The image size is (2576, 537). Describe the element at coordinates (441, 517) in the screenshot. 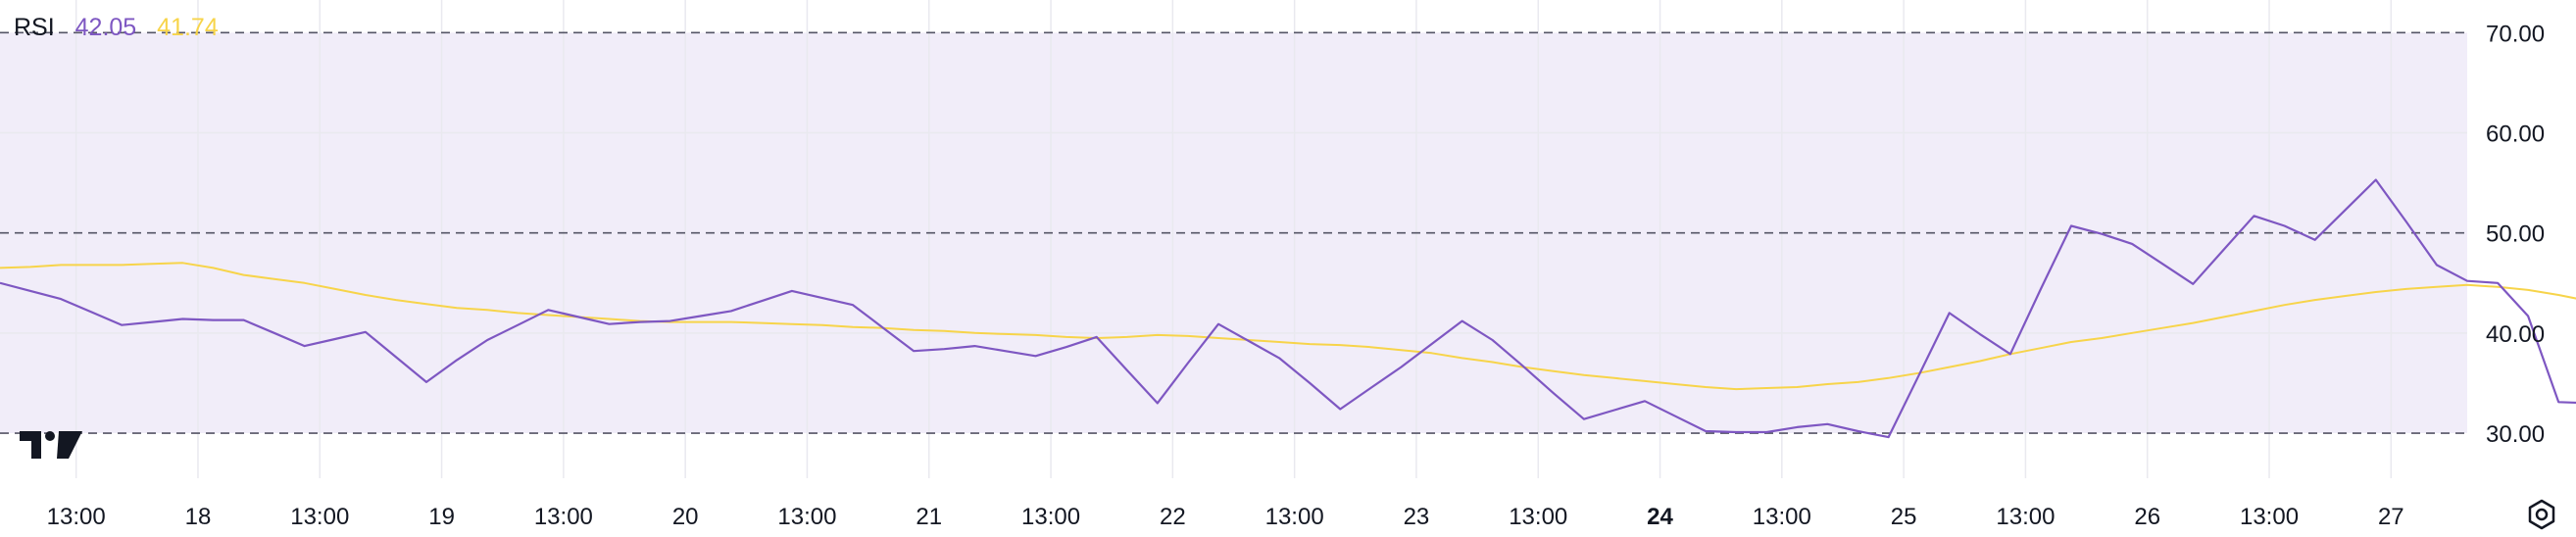

I see `x-tick-label: 19` at that location.